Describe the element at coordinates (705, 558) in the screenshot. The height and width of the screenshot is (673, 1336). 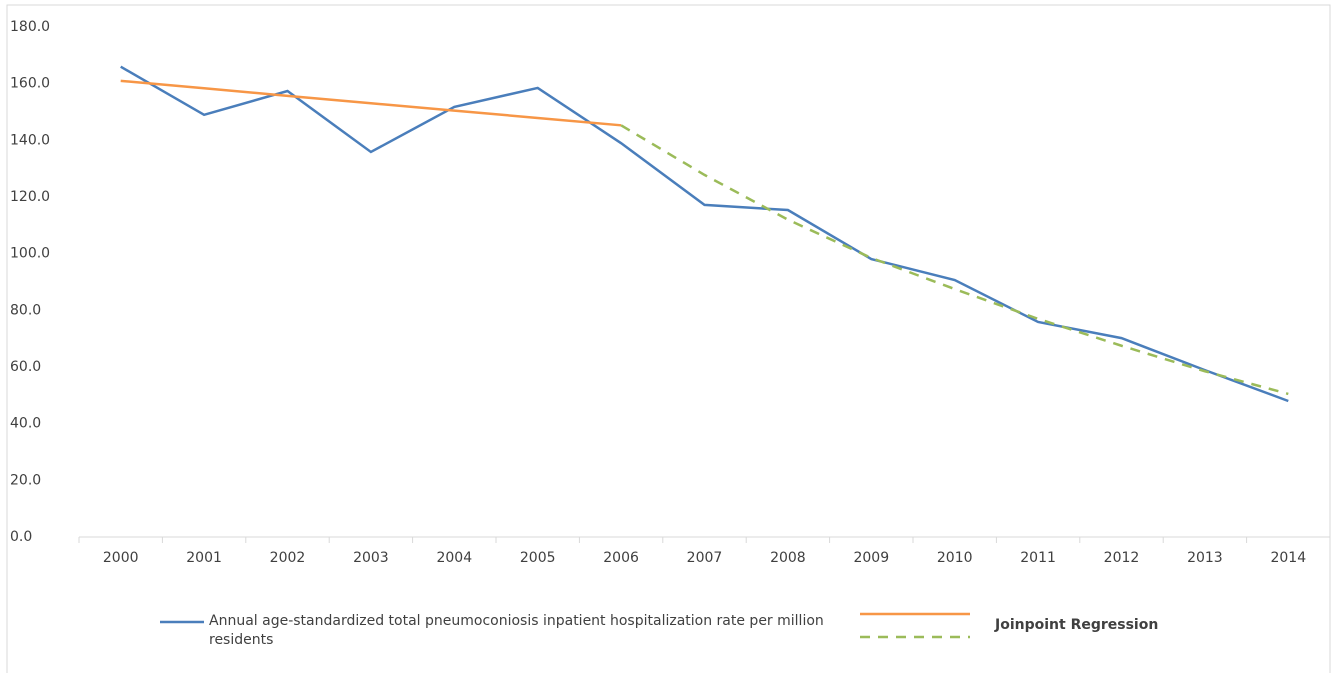
I see `x-tick-label: 2007` at that location.